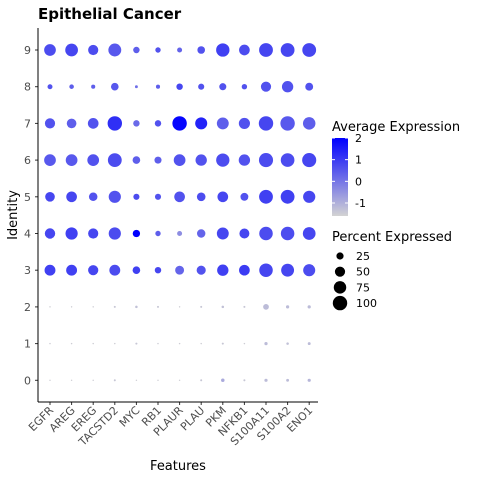 The height and width of the screenshot is (480, 480). What do you see at coordinates (27, 160) in the screenshot?
I see `y-tick-label: 6` at bounding box center [27, 160].